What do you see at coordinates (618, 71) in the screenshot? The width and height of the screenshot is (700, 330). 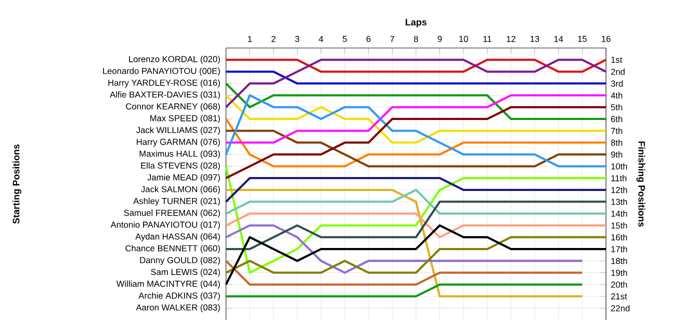 I see `y-tick-label: 2nd` at bounding box center [618, 71].